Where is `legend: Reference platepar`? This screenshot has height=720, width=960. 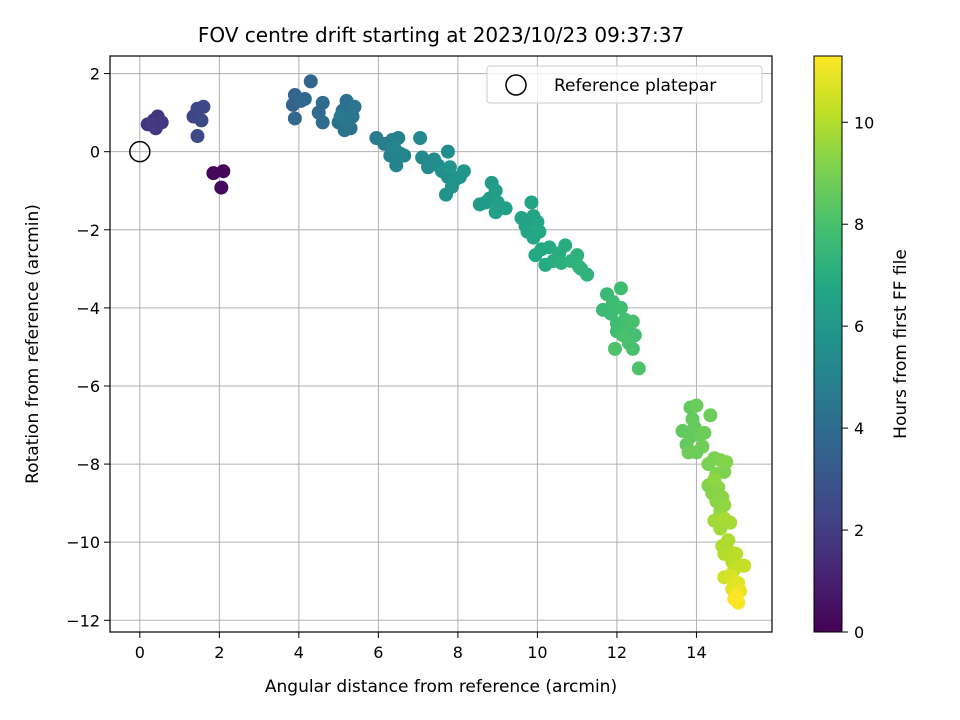
legend: Reference platepar is located at coordinates (624, 84).